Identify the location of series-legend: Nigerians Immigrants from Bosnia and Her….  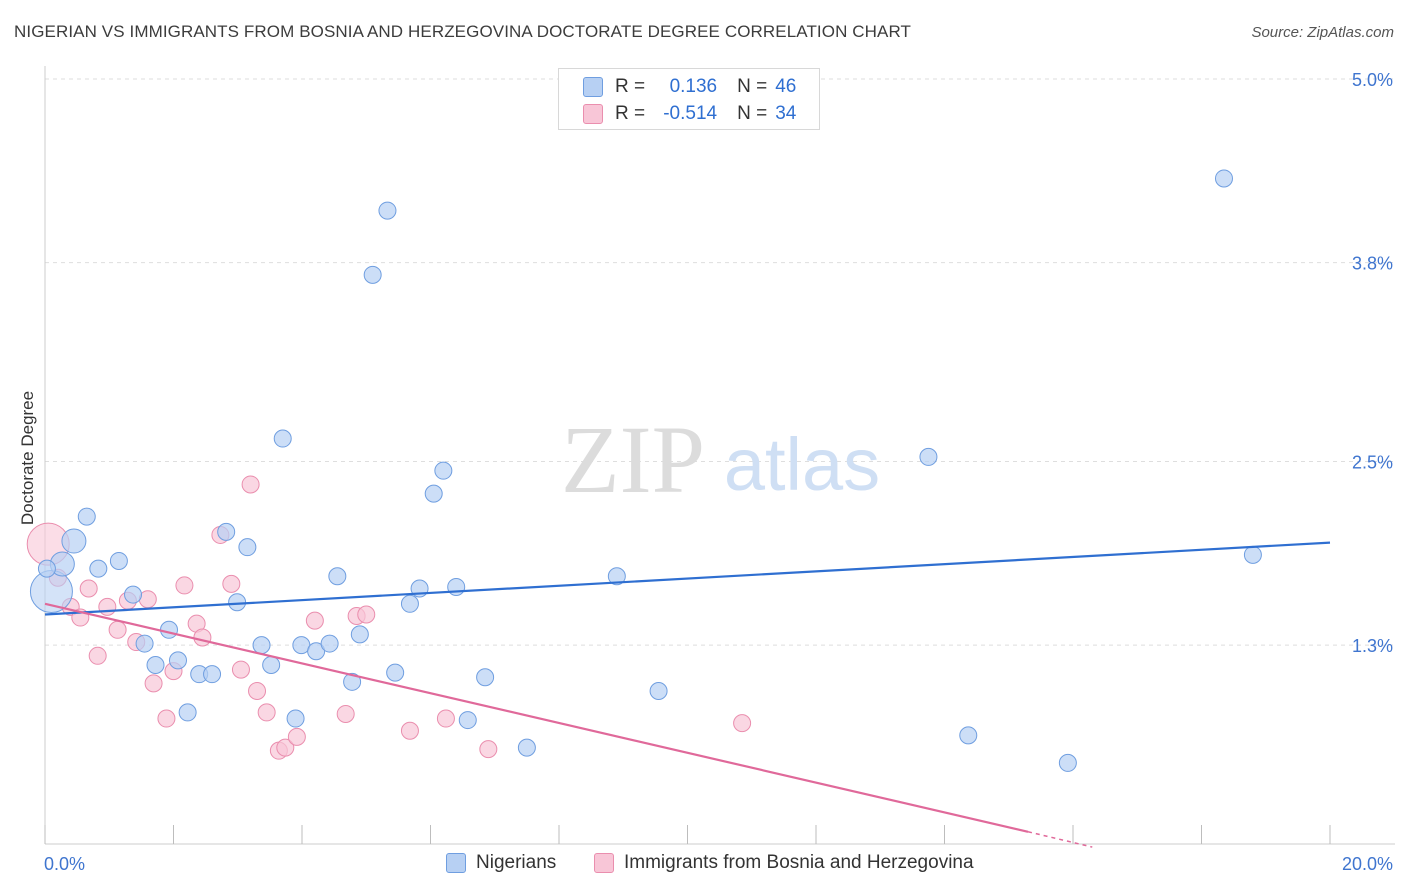
(703, 865).